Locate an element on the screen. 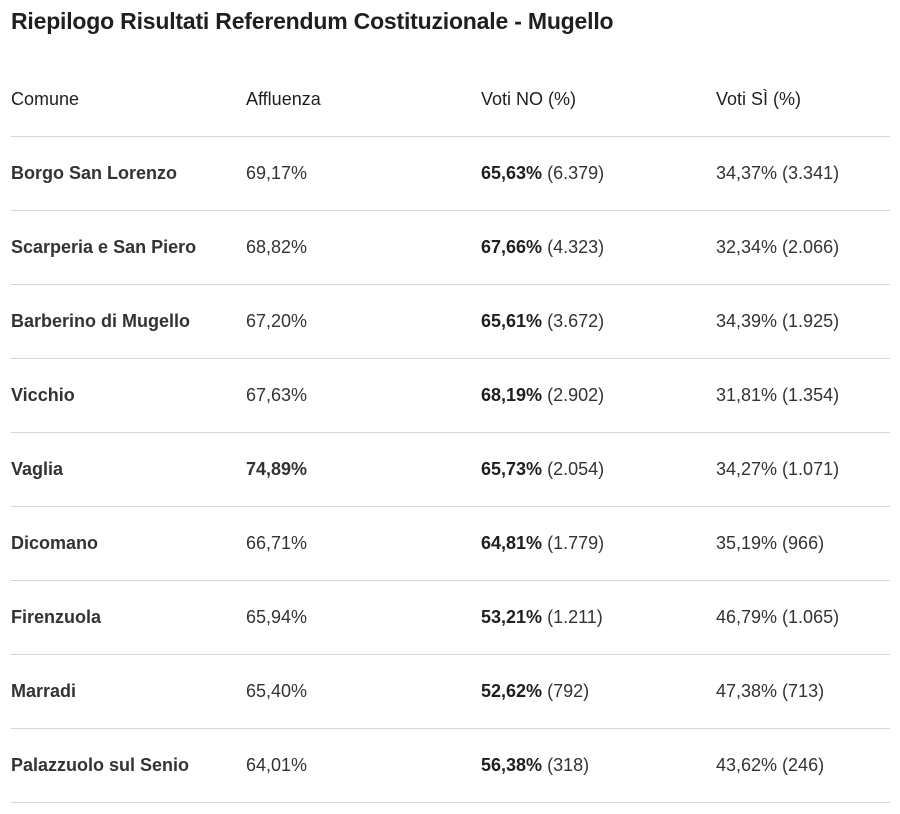  cell-voti-no: 65,73% (2.054) is located at coordinates (598, 469).